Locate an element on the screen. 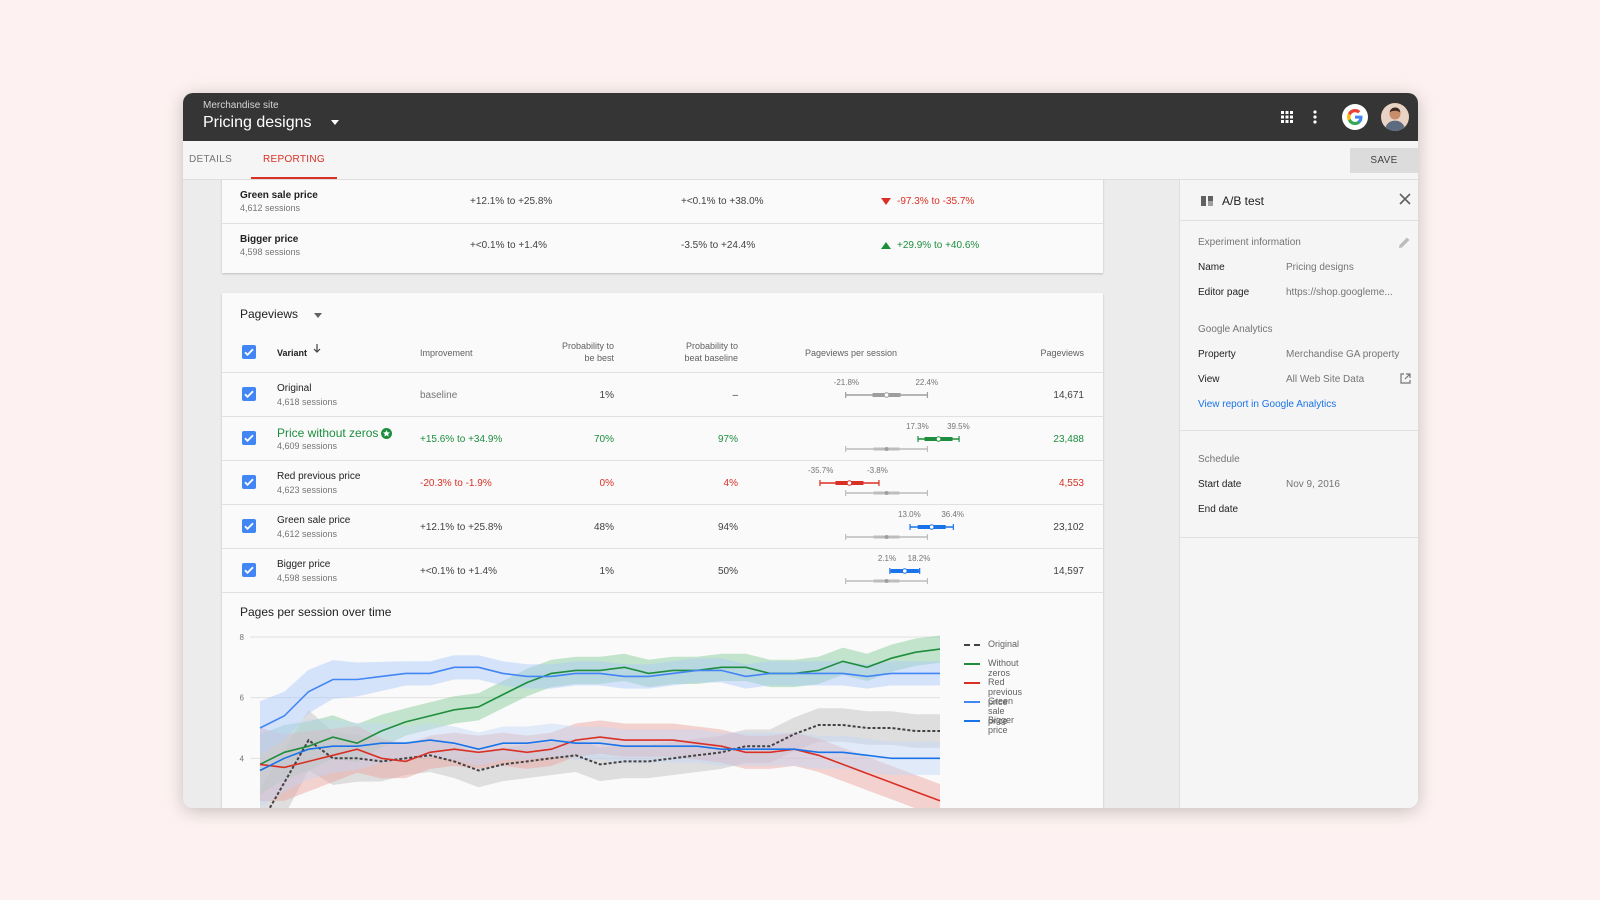 The image size is (1600, 900). improvement-range: +12.1% to +25.8% is located at coordinates (511, 201).